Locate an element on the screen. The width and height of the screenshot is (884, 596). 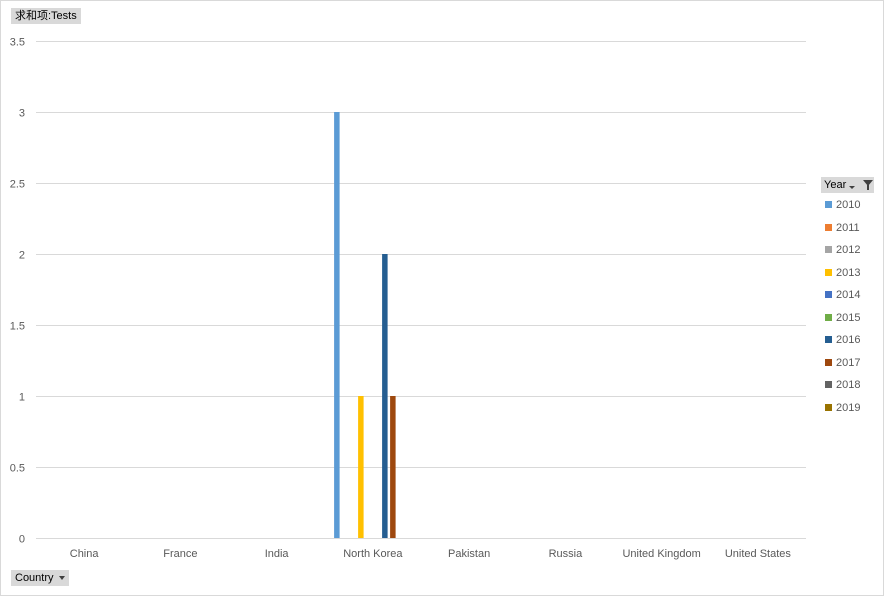
y-tick-label: 1 is located at coordinates (22, 398).